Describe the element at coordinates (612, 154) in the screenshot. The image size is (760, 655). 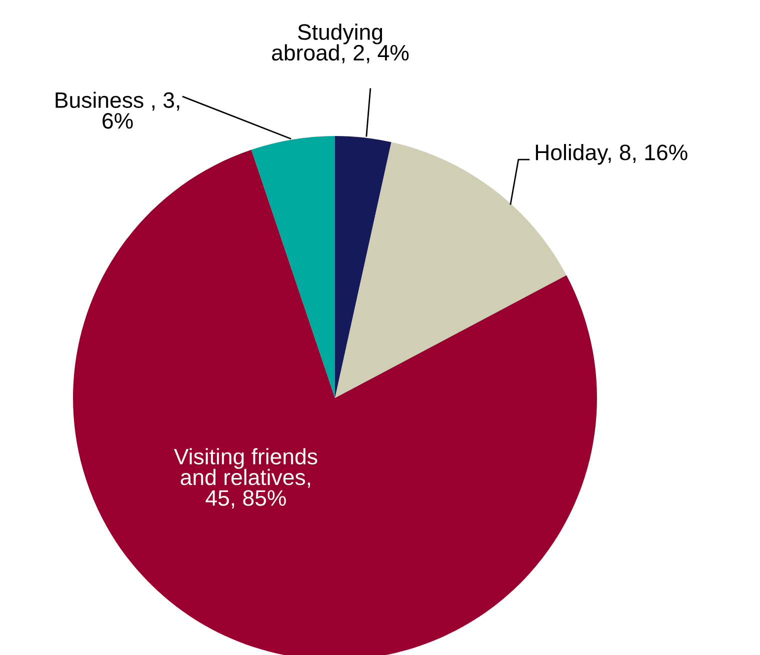
I see `slice-label: Holiday, 8, 16%` at that location.